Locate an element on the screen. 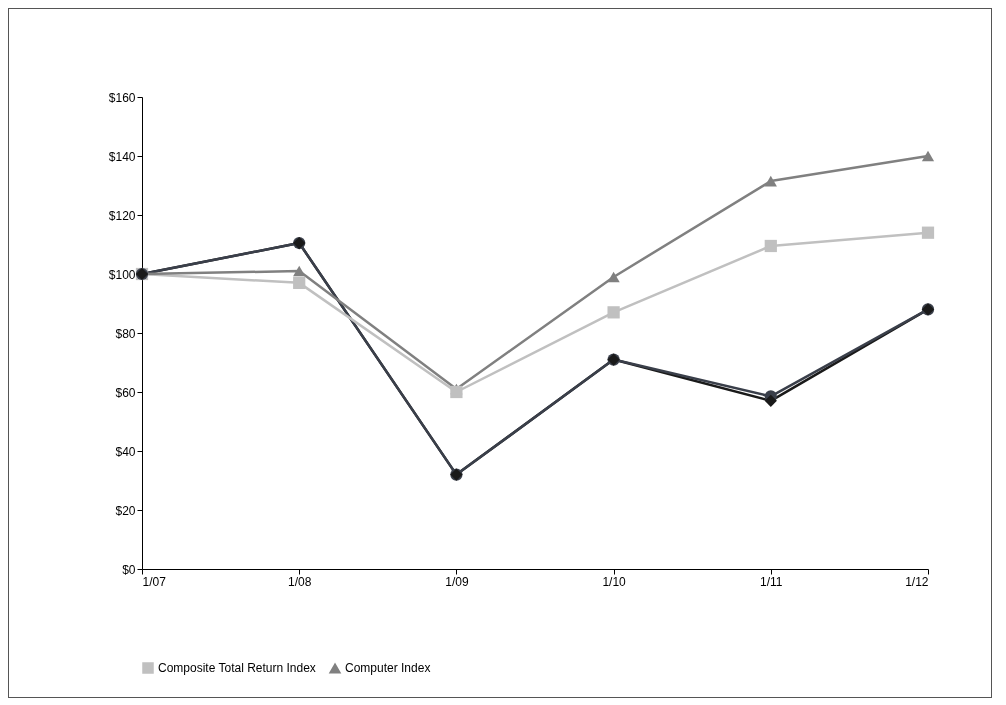  y-tick-label: $140 is located at coordinates (122, 156).